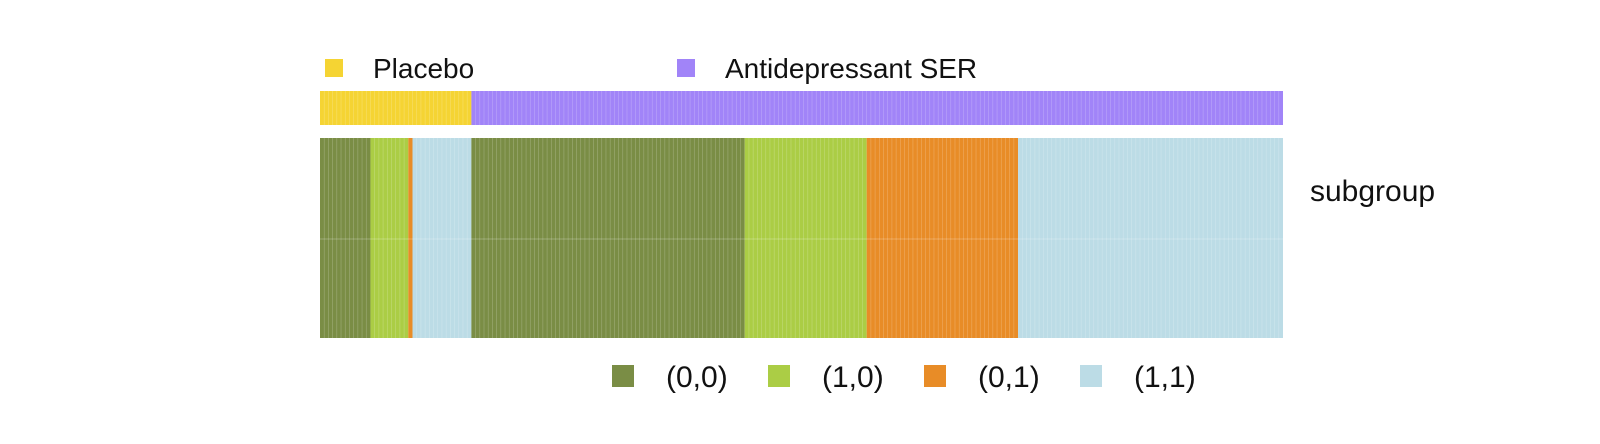 Image resolution: width=1600 pixels, height=444 pixels. I want to click on treatment-segment-placebo, so click(396, 108).